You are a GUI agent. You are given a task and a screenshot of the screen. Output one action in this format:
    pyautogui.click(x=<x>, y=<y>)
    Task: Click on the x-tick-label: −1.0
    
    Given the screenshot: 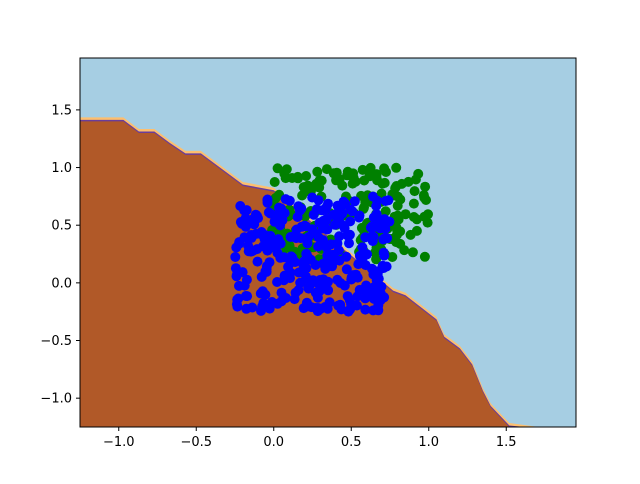 What is the action you would take?
    pyautogui.click(x=119, y=442)
    